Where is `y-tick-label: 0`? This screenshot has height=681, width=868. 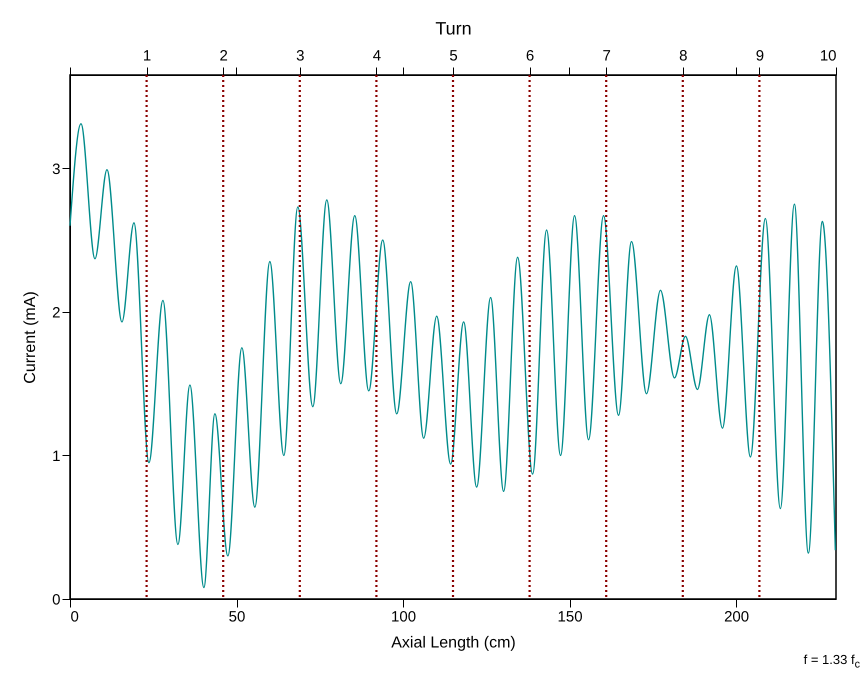 y-tick-label: 0 is located at coordinates (56, 600).